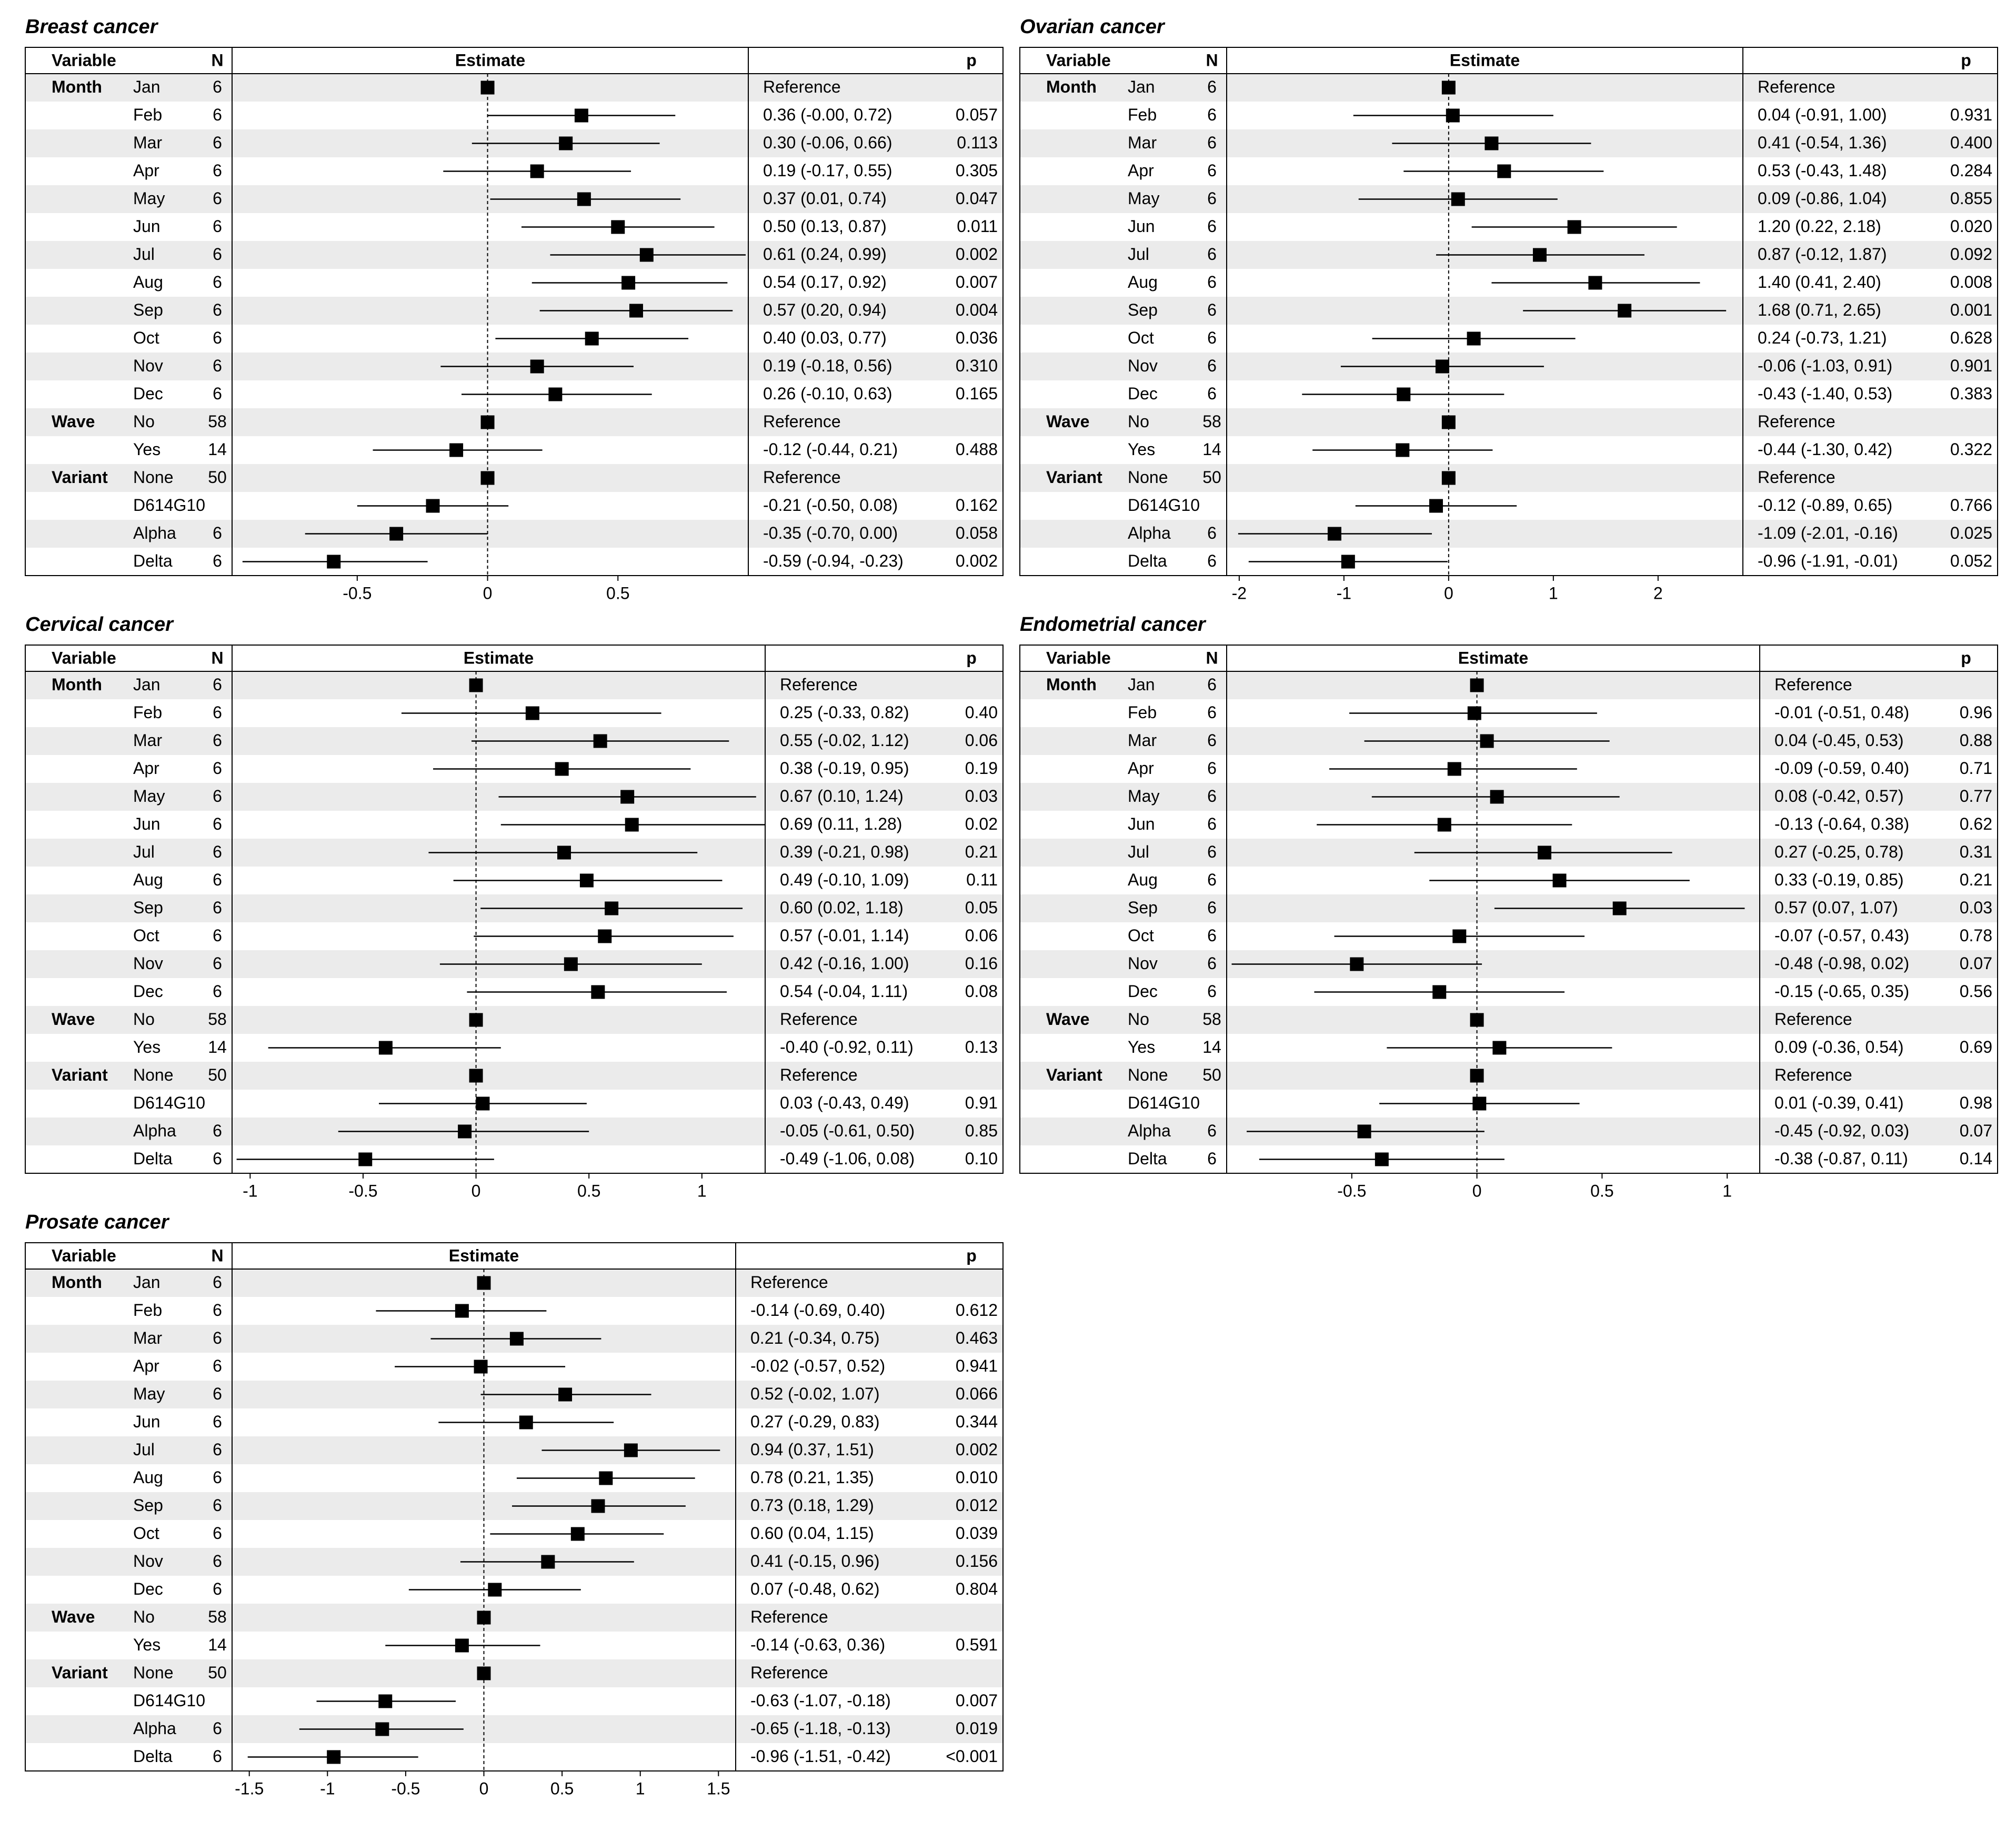  I want to click on row-p-value: 0.066, so click(977, 1393).